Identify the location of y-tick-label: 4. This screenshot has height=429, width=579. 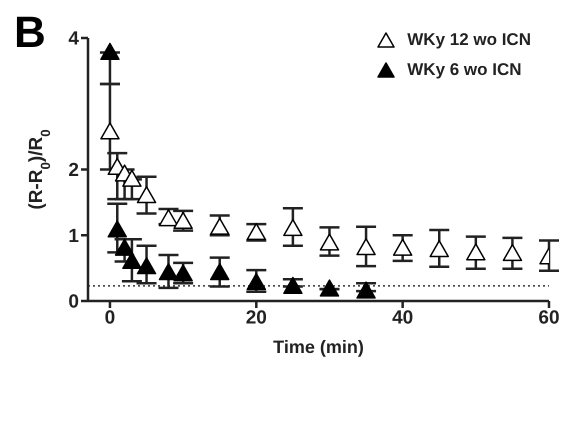
(74, 39).